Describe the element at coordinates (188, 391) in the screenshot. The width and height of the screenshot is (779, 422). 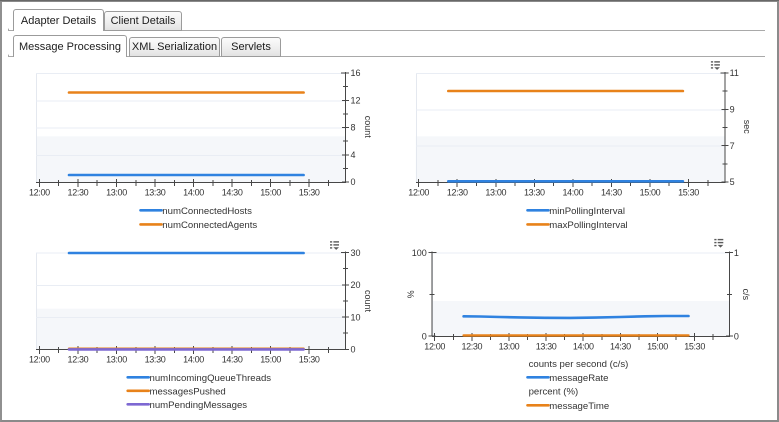
I see `svg-text: messagesPushed` at that location.